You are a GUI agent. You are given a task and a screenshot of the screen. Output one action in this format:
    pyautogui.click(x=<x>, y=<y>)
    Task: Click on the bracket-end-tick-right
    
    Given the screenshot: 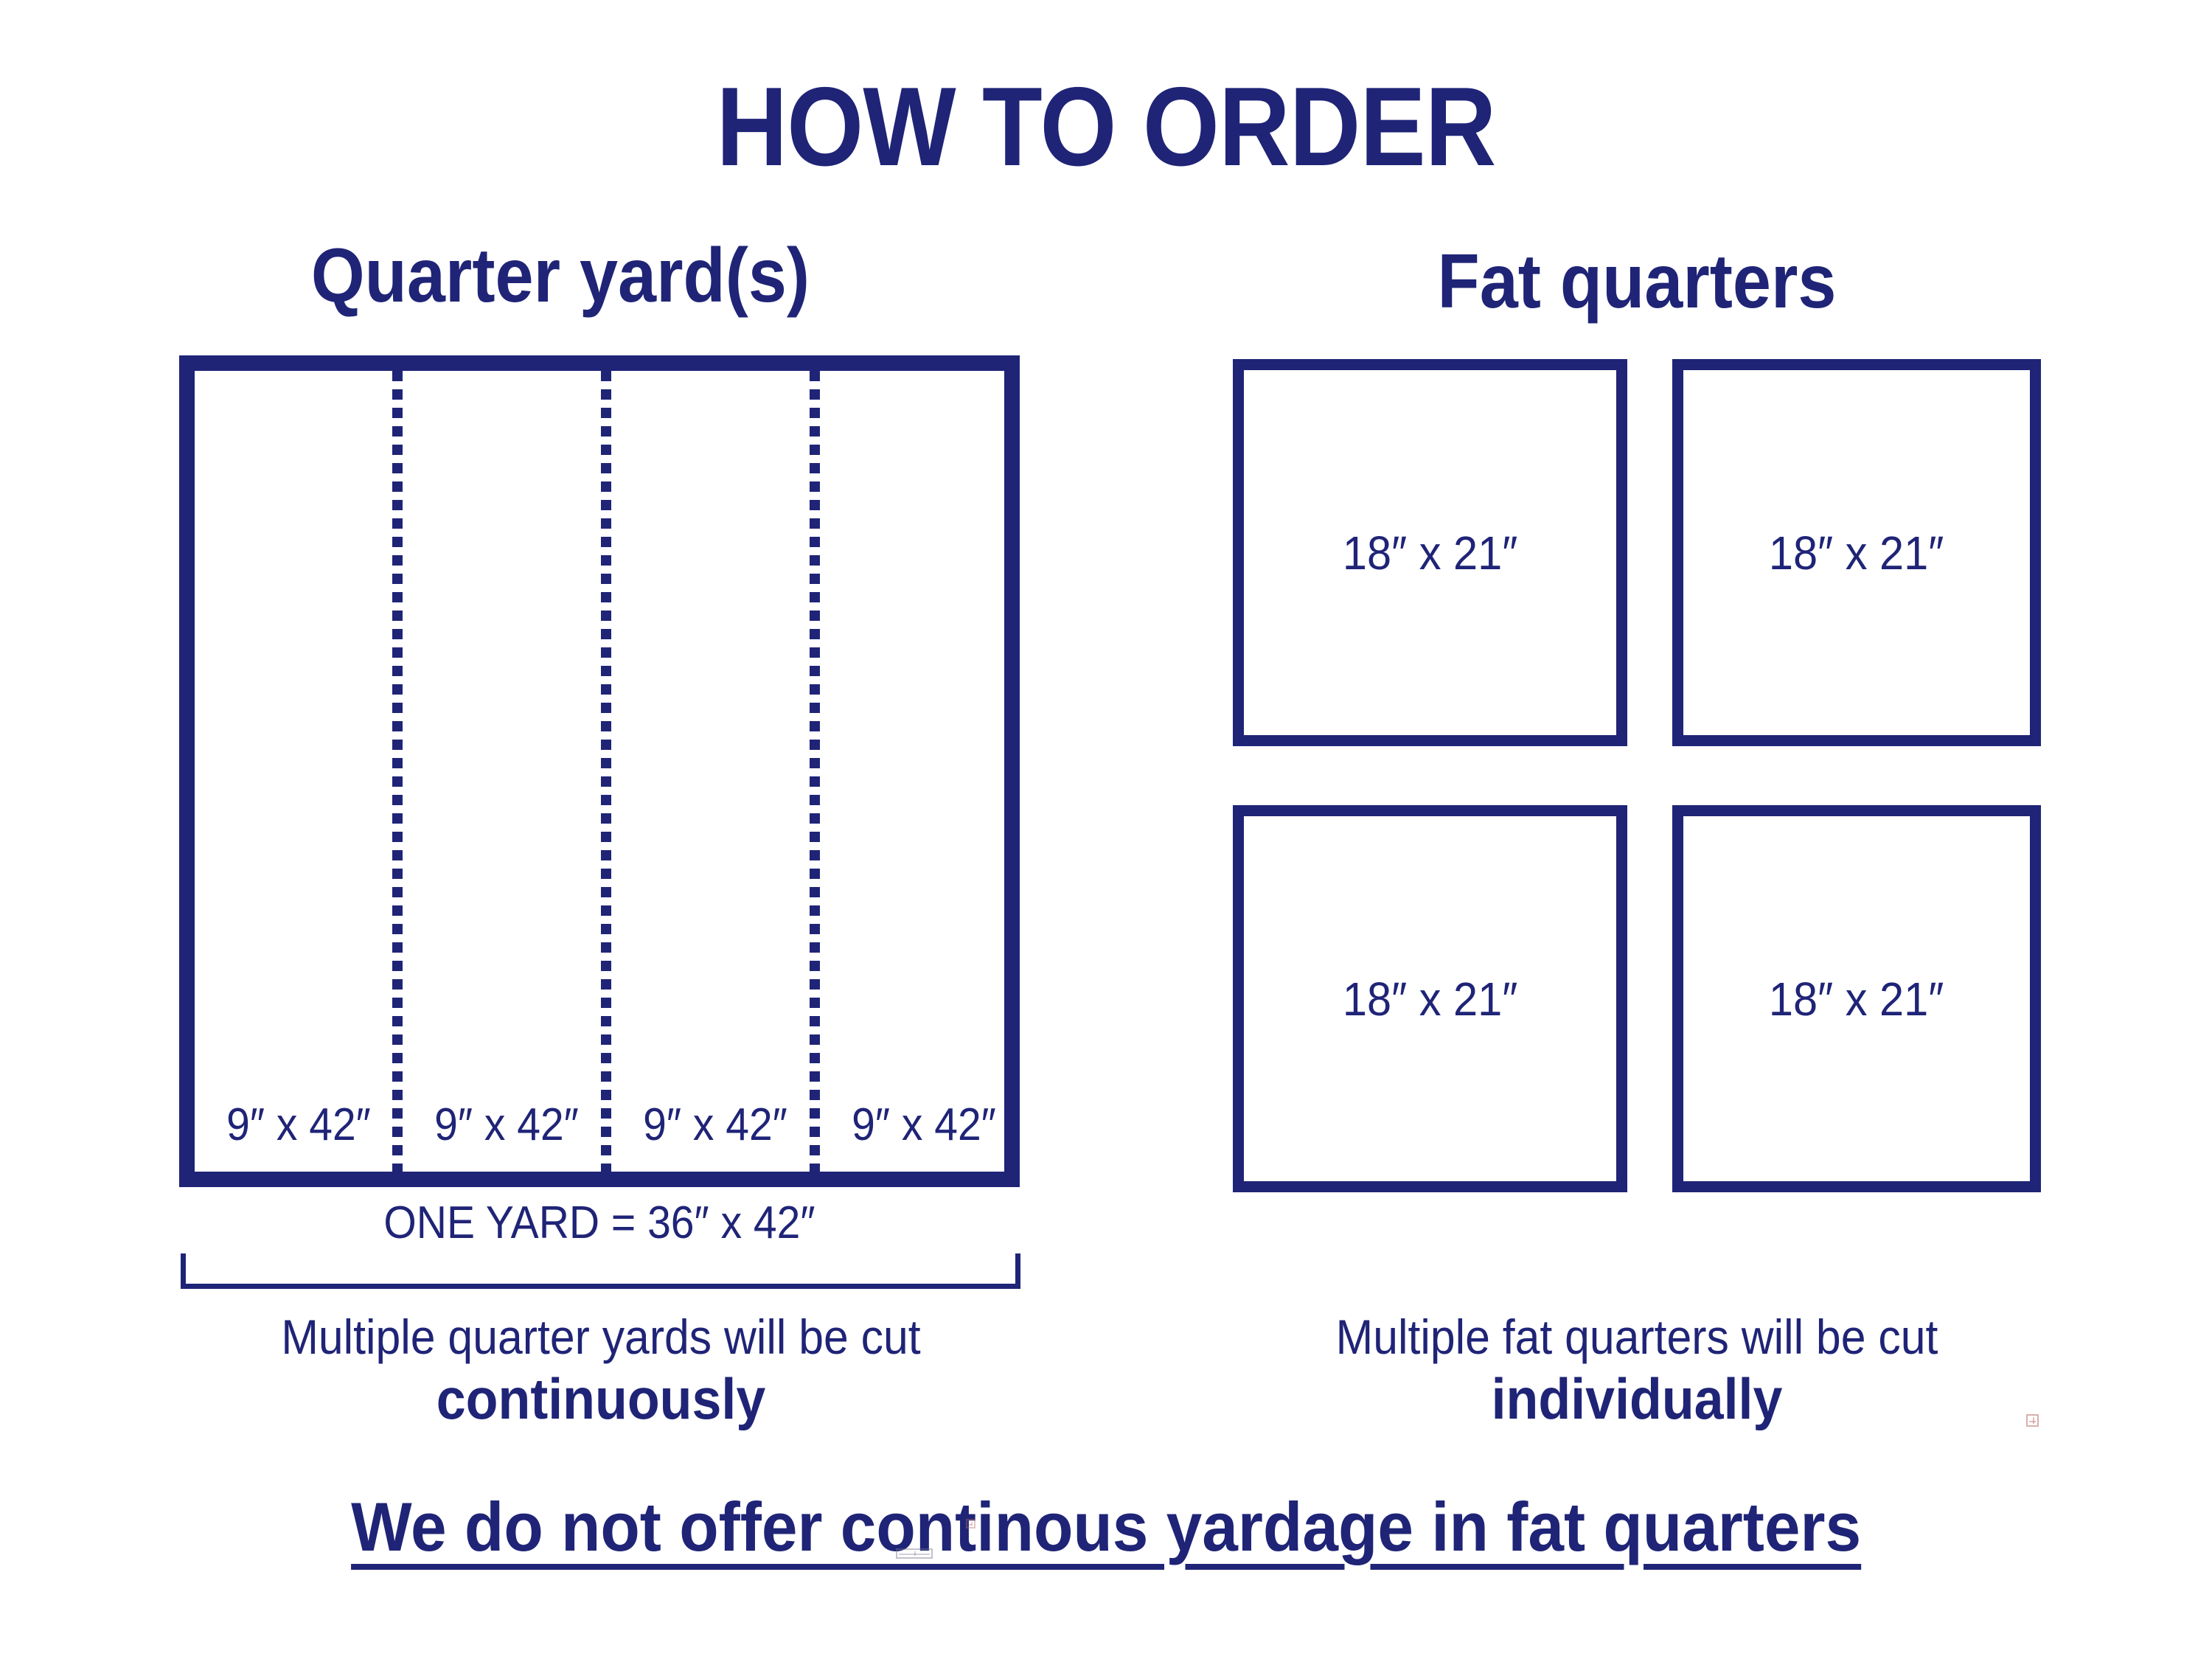 What is the action you would take?
    pyautogui.click(x=1017, y=1271)
    